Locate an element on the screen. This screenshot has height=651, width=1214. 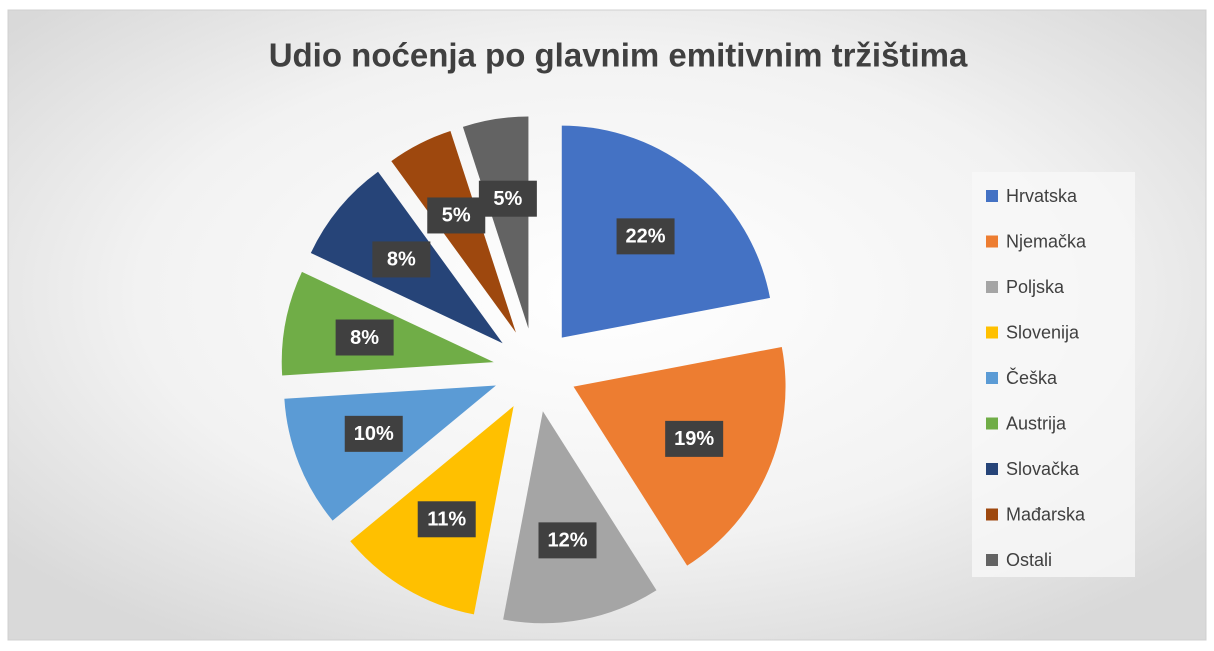
data-label: 19% is located at coordinates (694, 439).